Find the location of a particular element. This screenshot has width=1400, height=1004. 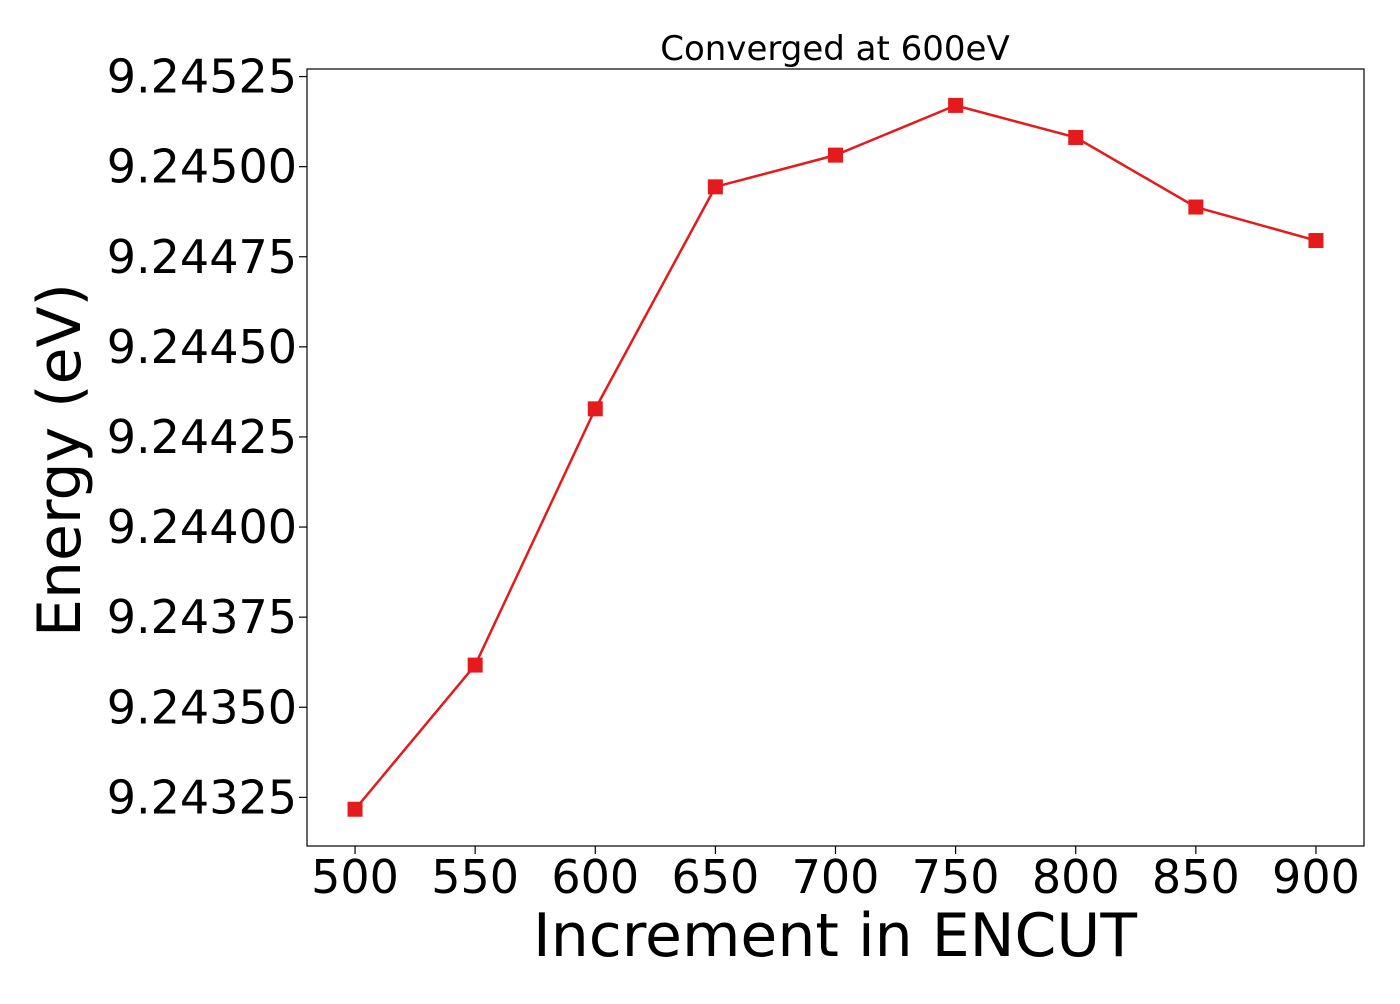

x-tick-label: 800 is located at coordinates (1076, 877).